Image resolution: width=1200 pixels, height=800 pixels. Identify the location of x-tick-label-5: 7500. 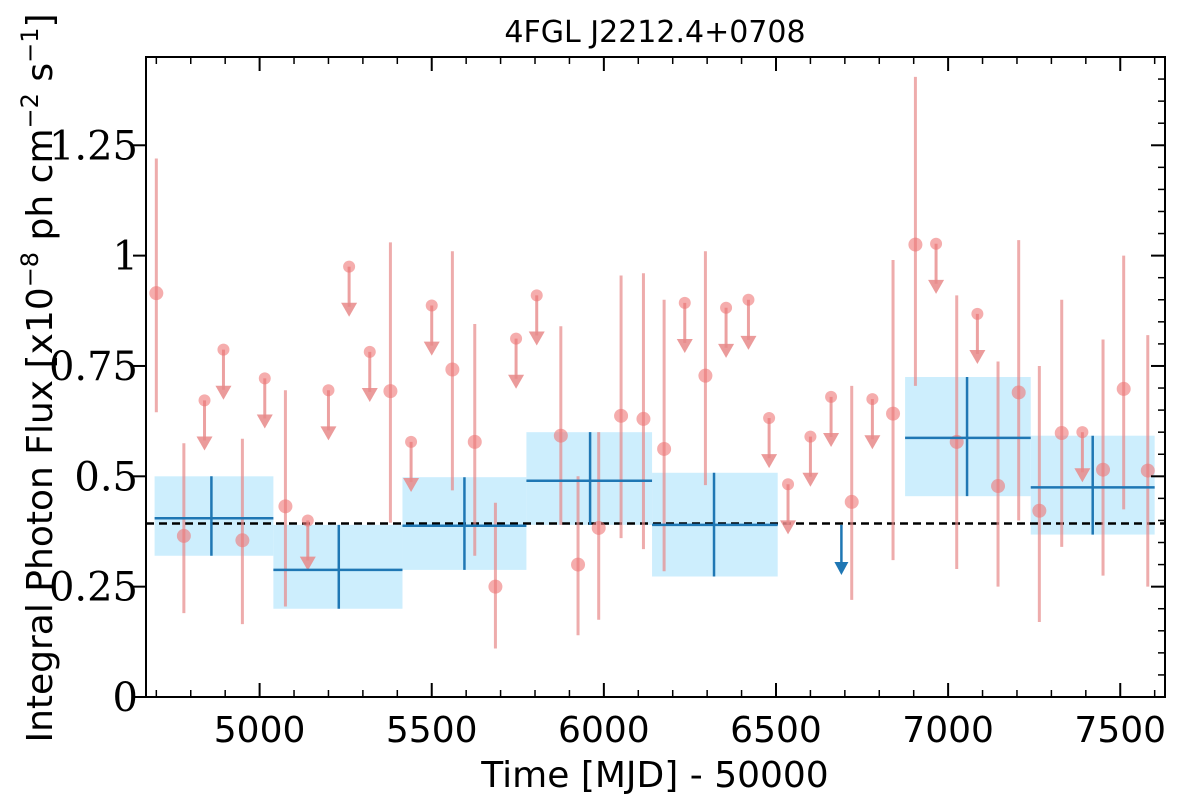
(1120, 730).